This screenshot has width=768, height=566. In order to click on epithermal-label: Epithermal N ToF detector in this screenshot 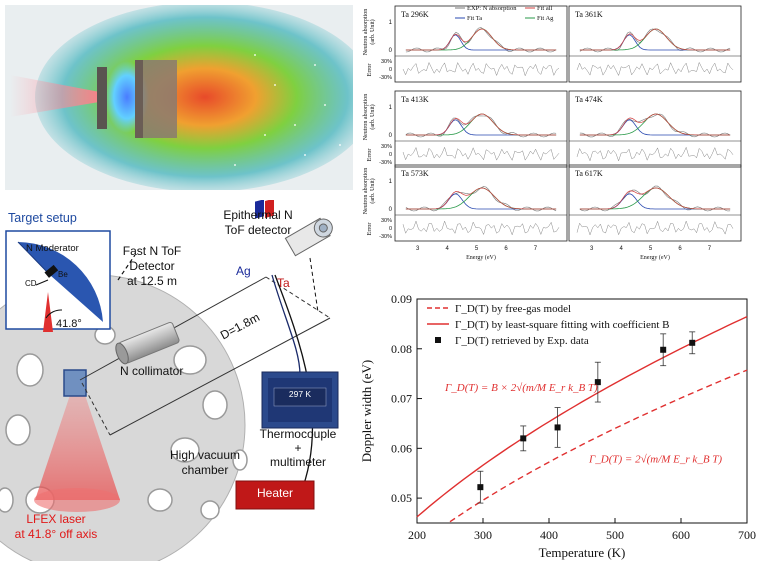, I will do `click(258, 223)`.